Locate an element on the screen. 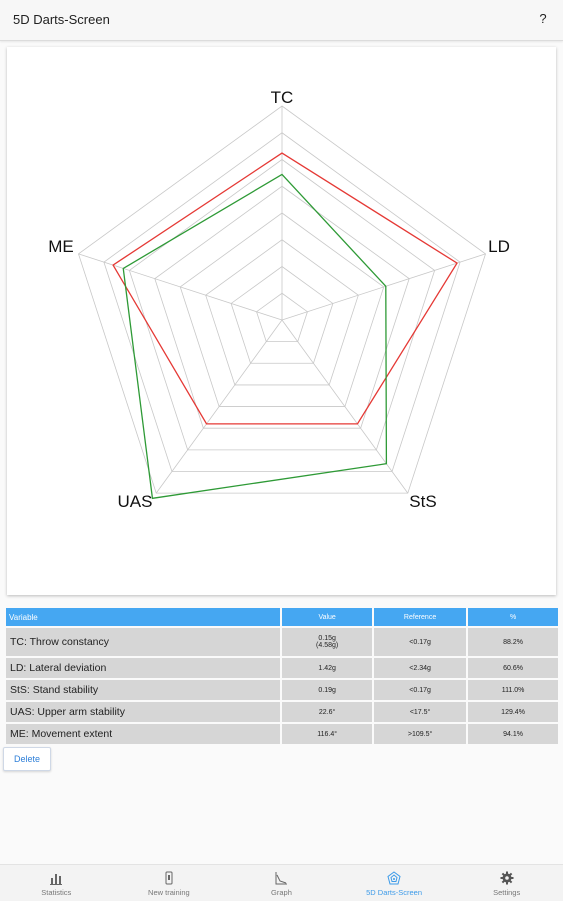 The height and width of the screenshot is (901, 563). row-reference: <17.5° is located at coordinates (420, 712).